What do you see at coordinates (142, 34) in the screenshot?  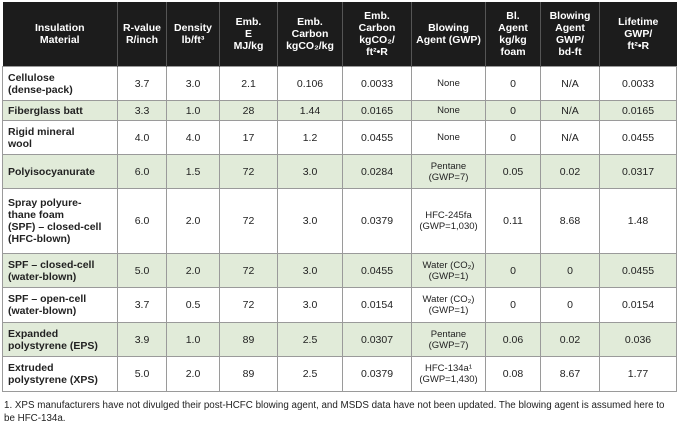 I see `column-header: R-value R/inch` at bounding box center [142, 34].